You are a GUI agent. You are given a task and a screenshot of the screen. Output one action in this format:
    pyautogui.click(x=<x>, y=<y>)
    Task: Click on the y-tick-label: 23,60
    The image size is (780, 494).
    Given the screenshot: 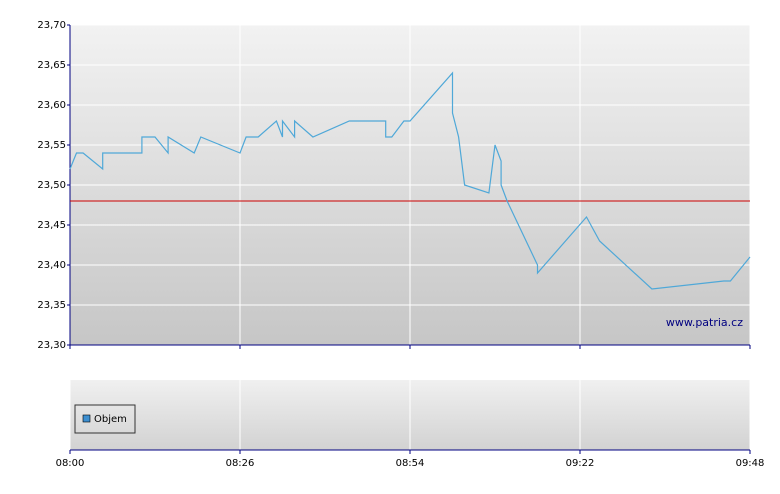 What is the action you would take?
    pyautogui.click(x=51, y=105)
    